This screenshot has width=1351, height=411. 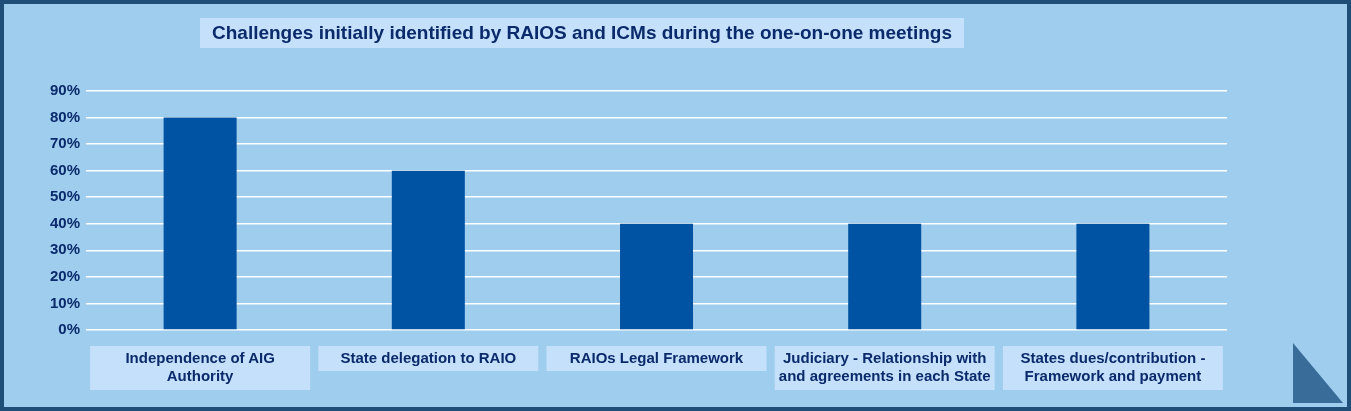 I want to click on x-tick-label: Judiciary - Relationship with and agreements in each State, so click(x=884, y=367).